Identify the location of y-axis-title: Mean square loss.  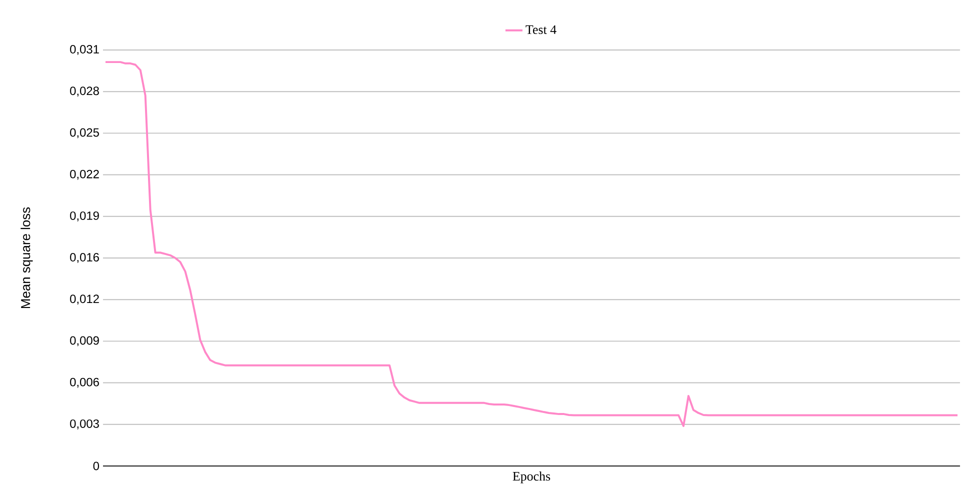
(26, 257).